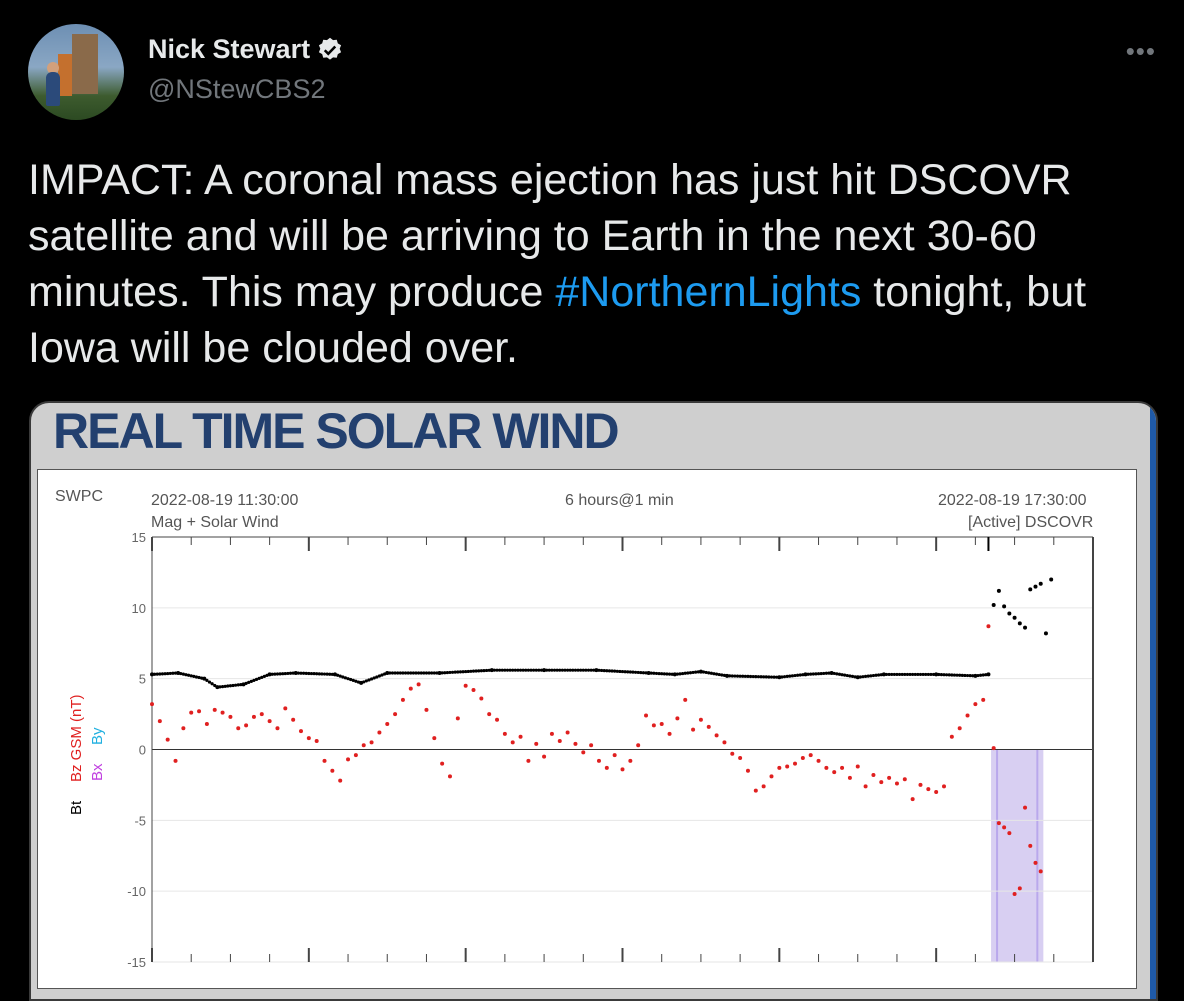 This screenshot has width=1184, height=1001. Describe the element at coordinates (557, 320) in the screenshot. I see `tweet-text-after: tonight, but Iowa will be clouded over.` at that location.